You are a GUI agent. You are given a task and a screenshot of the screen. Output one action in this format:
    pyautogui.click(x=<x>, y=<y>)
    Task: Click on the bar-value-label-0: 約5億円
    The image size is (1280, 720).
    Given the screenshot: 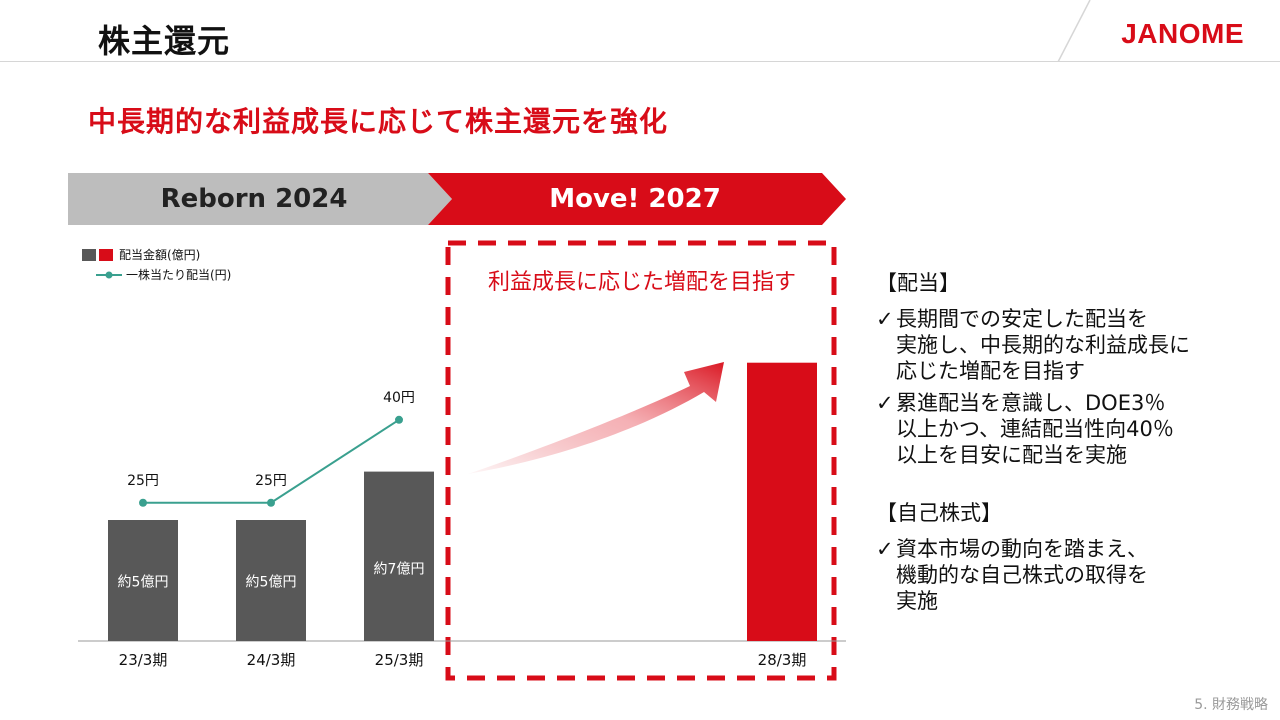 What is the action you would take?
    pyautogui.click(x=143, y=583)
    